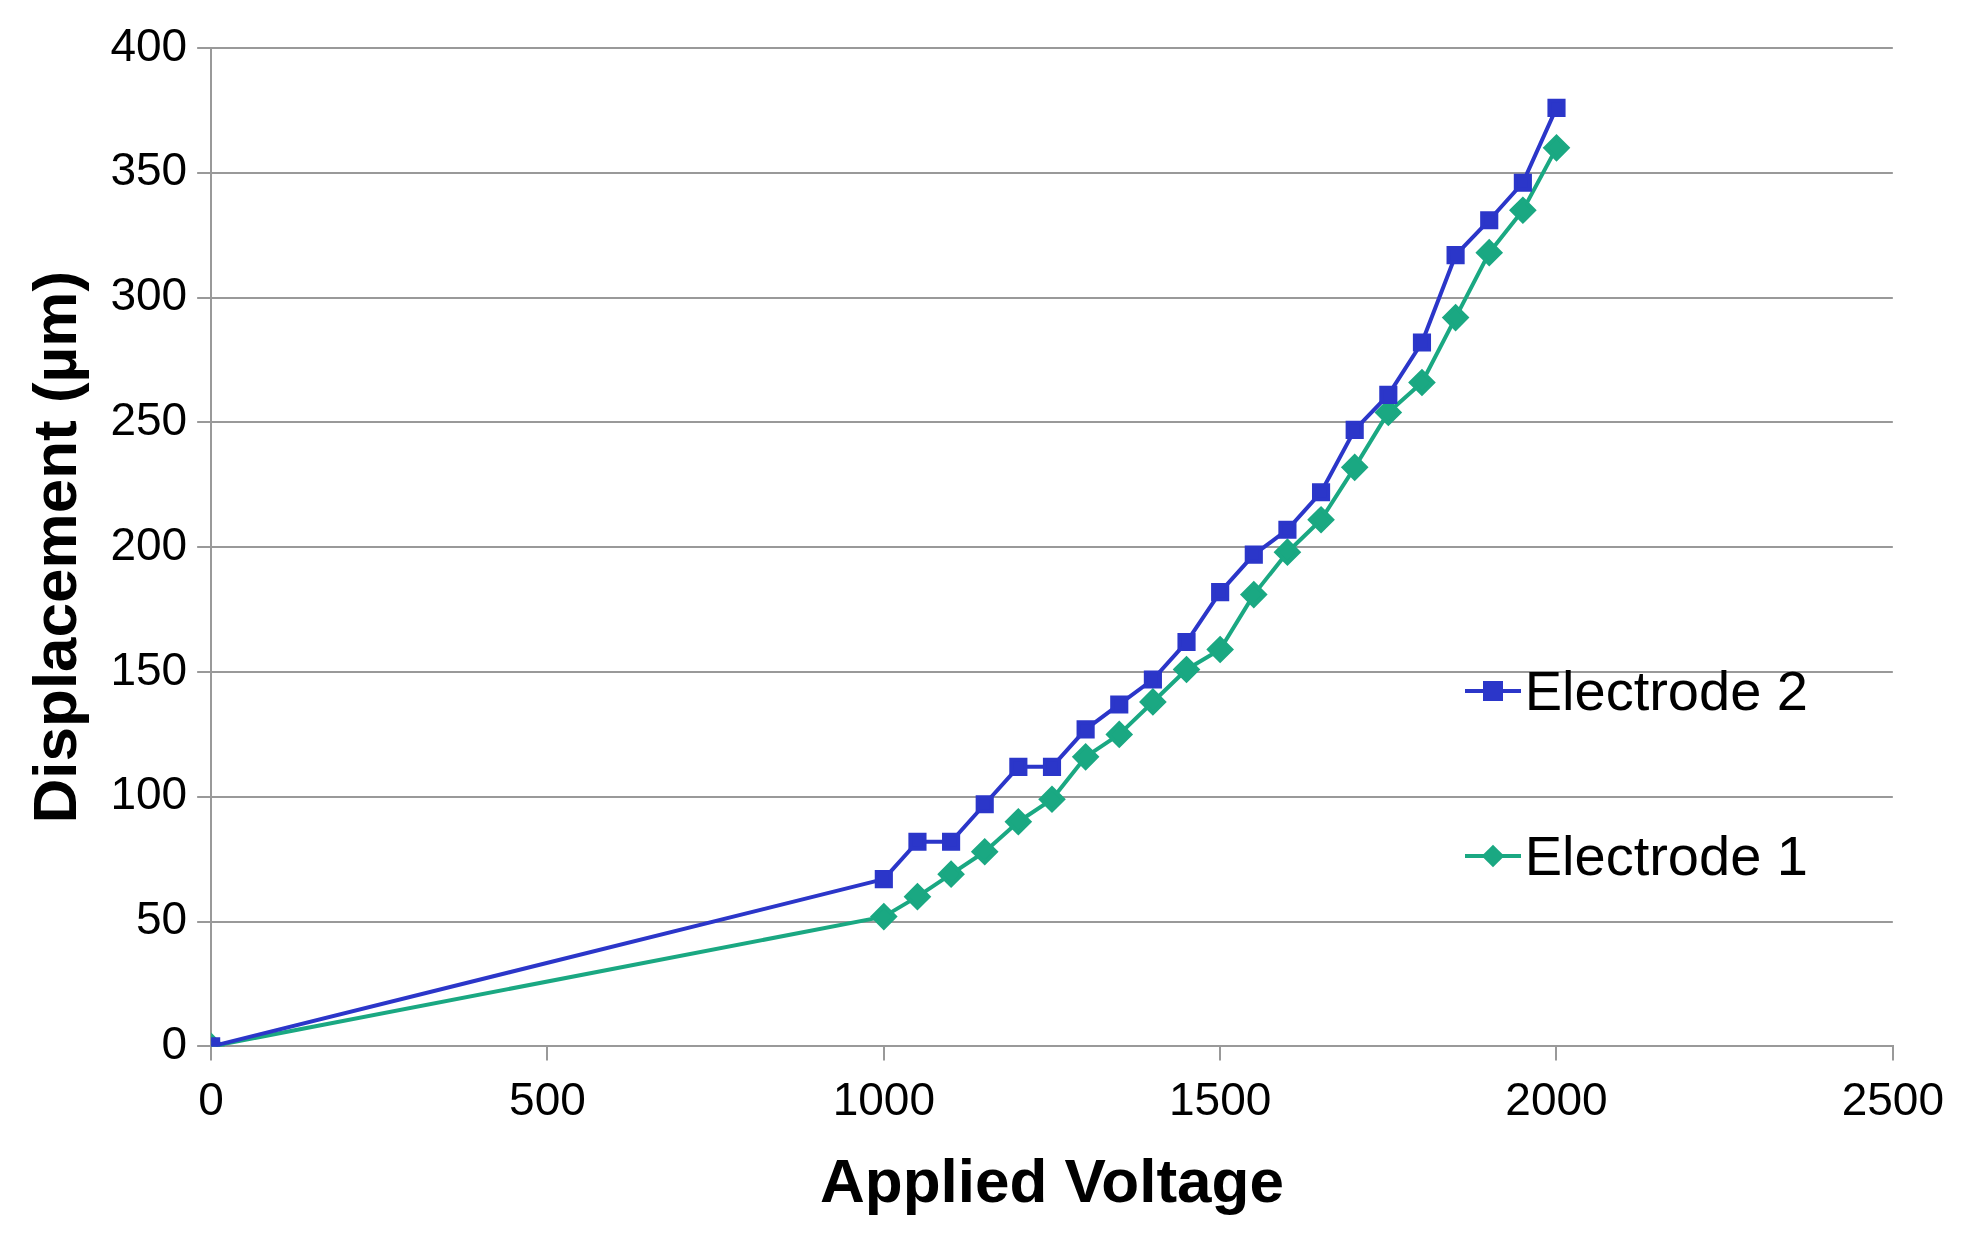 This screenshot has width=1966, height=1234. I want to click on x-tick-label: 1000, so click(883, 1098).